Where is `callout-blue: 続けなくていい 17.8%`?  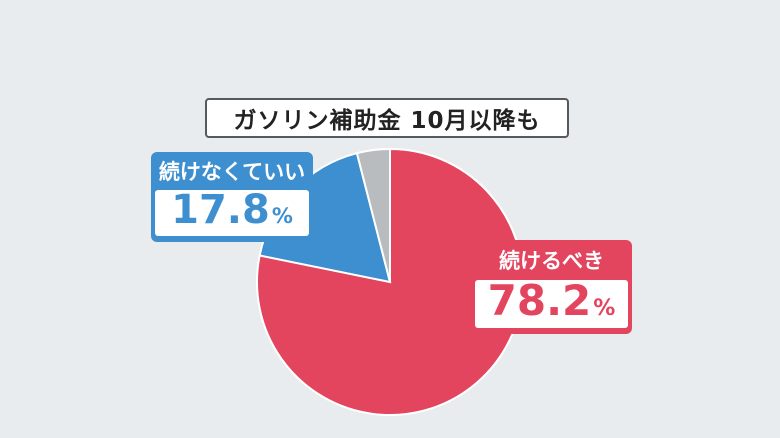
callout-blue: 続けなくていい 17.8% is located at coordinates (232, 197).